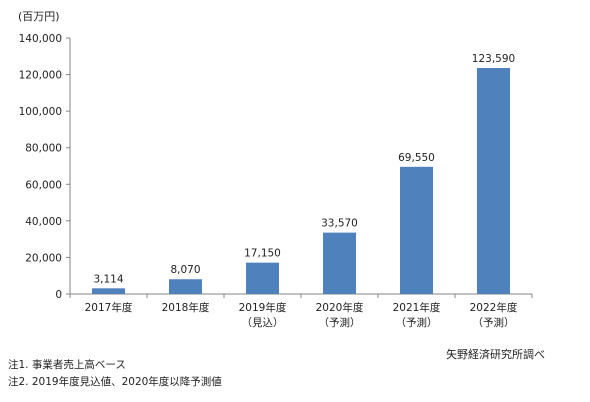 The image size is (590, 402). Describe the element at coordinates (108, 279) in the screenshot. I see `data-label: 3,114` at that location.